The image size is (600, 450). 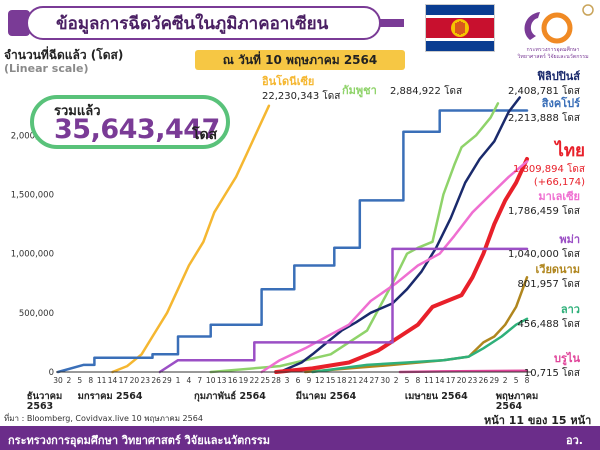 I want to click on month-label: มกราคม 2564, so click(x=110, y=396).